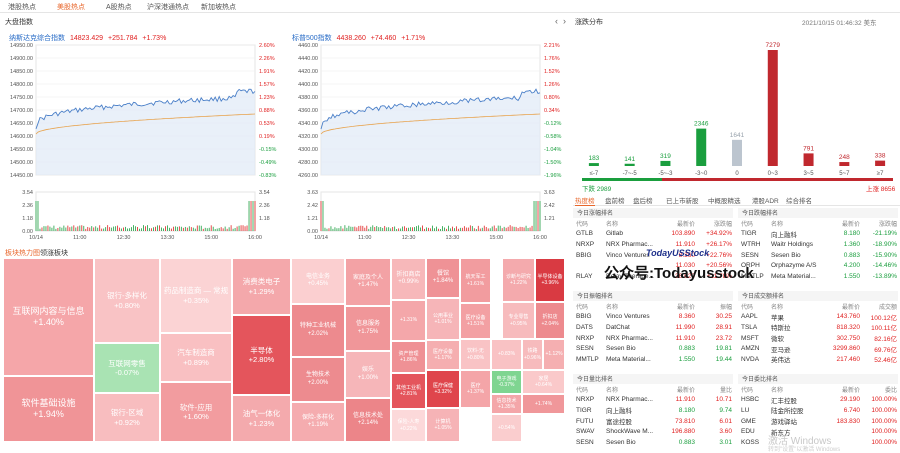 The width and height of the screenshot is (900, 453). I want to click on column-header: 量比, so click(725, 390).